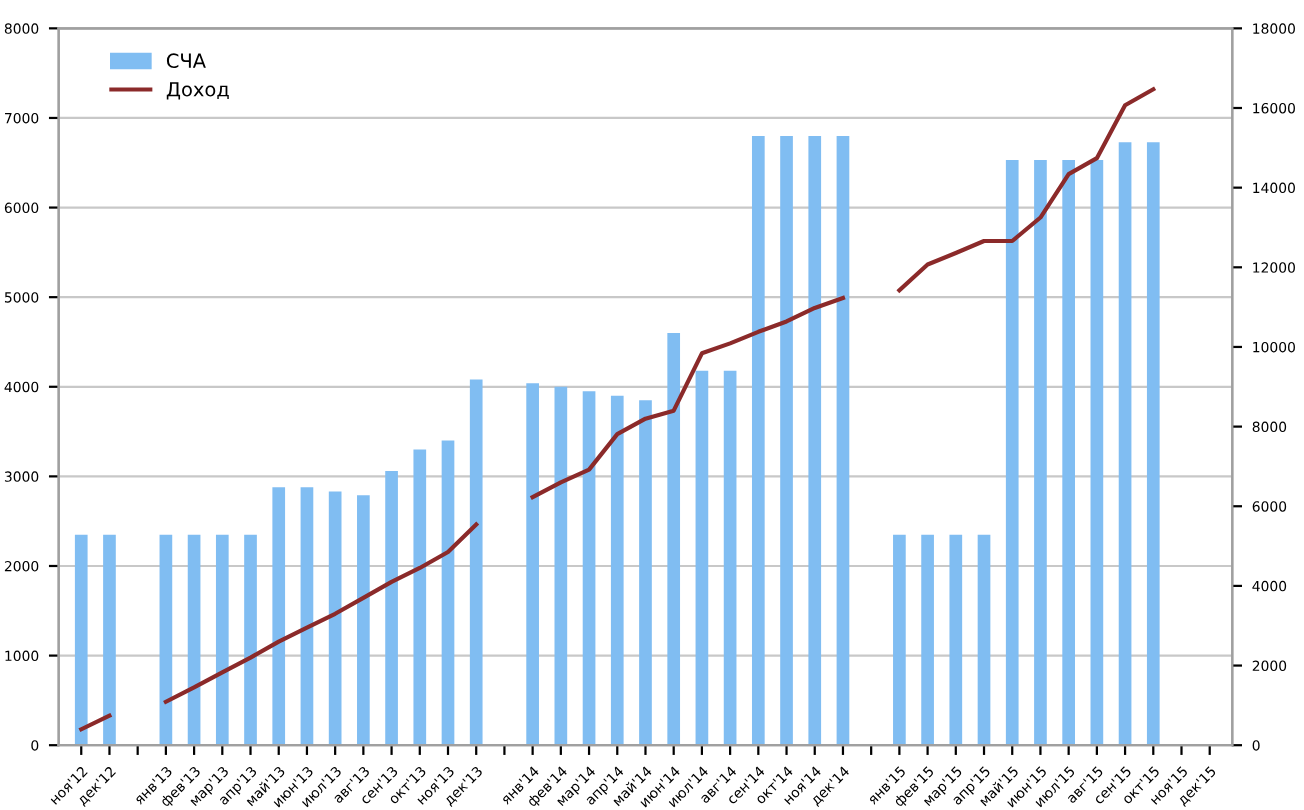 The image size is (1304, 810). Describe the element at coordinates (186, 61) in the screenshot. I see `legend-label: СЧА` at that location.